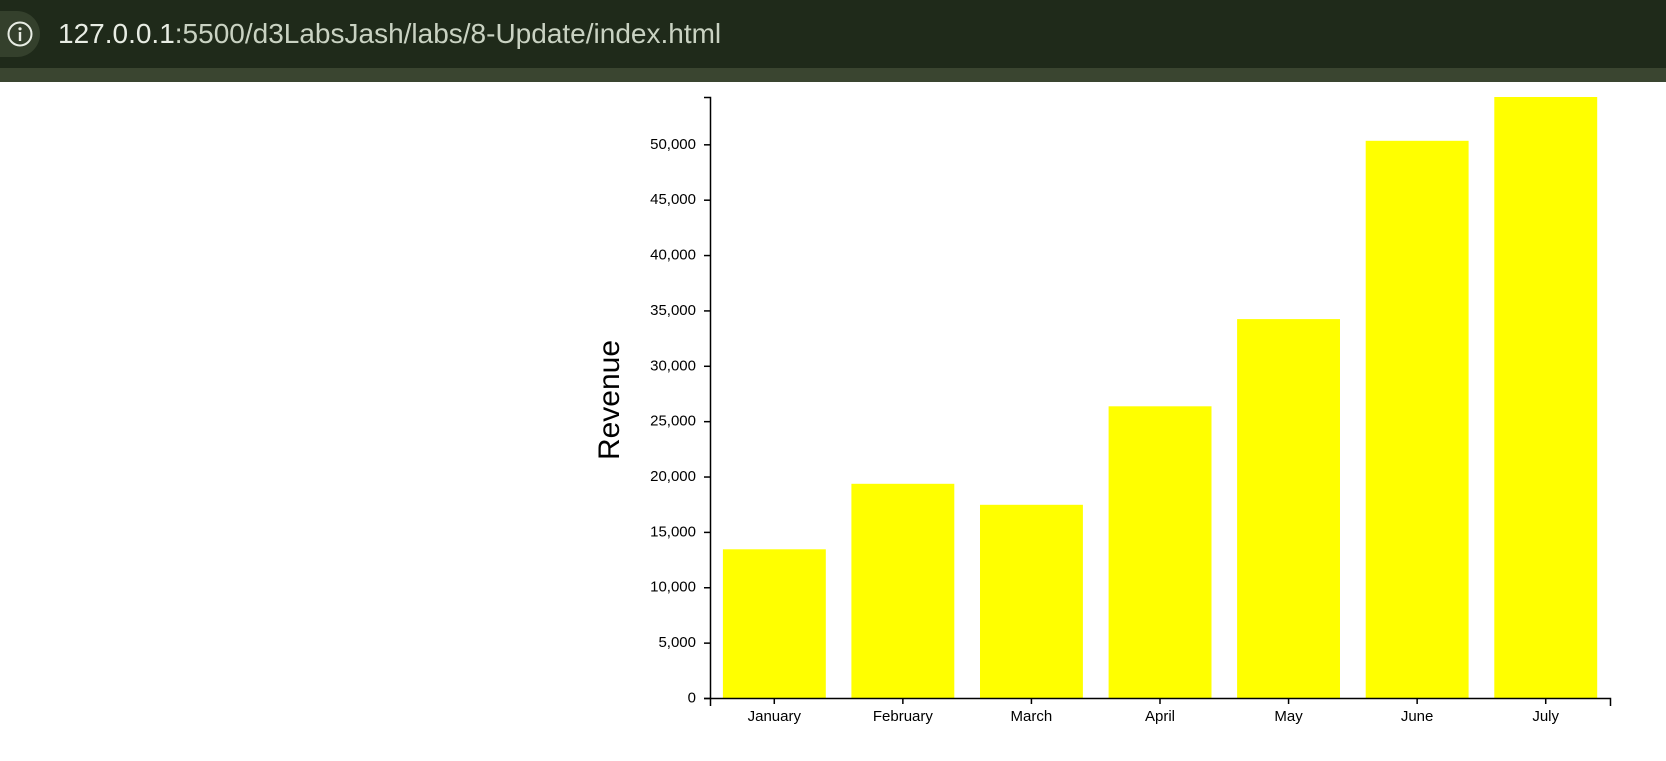  Describe the element at coordinates (673, 199) in the screenshot. I see `y-tick-label: 45,000` at that location.